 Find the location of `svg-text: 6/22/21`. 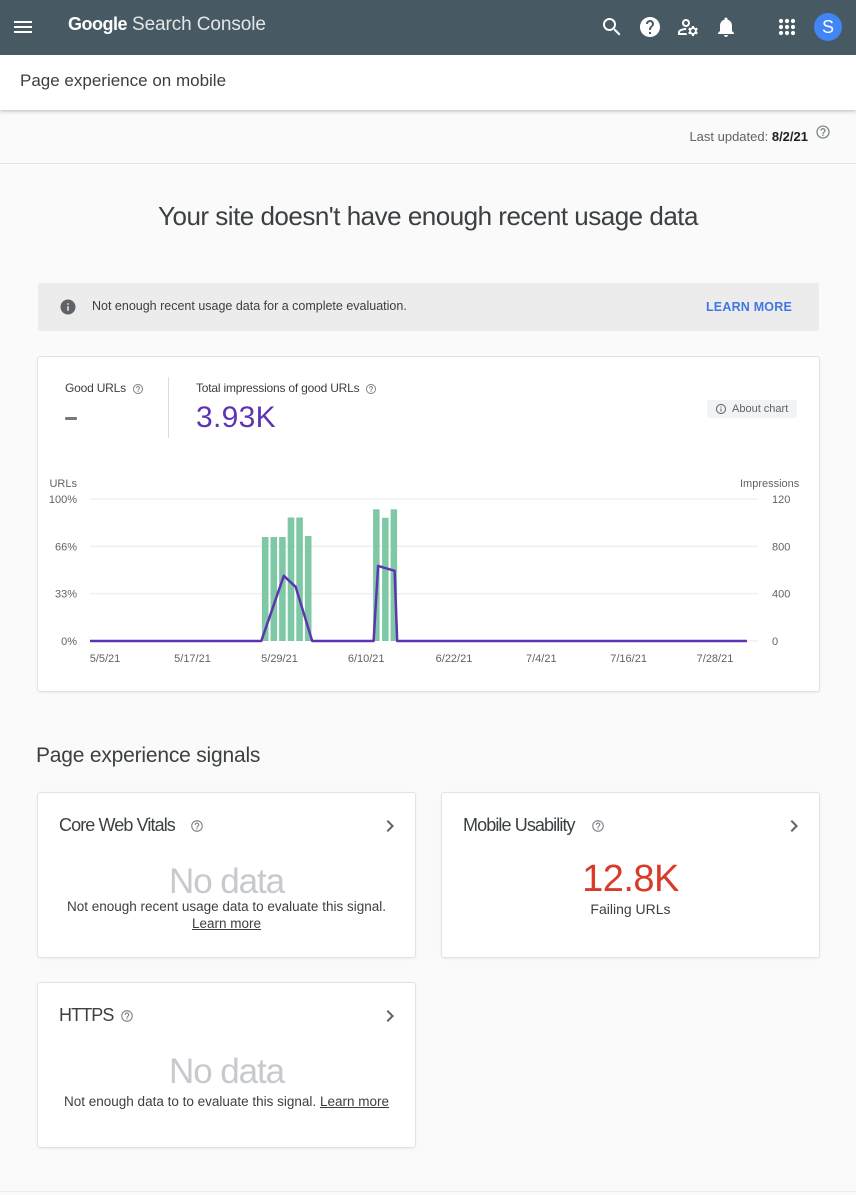

svg-text: 6/22/21 is located at coordinates (454, 659).